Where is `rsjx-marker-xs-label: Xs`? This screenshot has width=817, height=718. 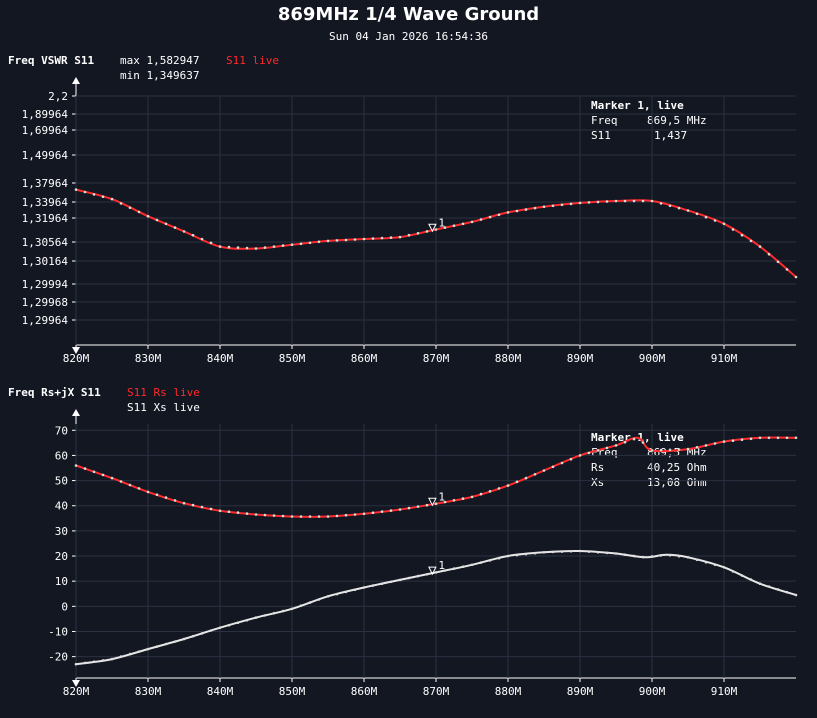
rsjx-marker-xs-label: Xs is located at coordinates (598, 482).